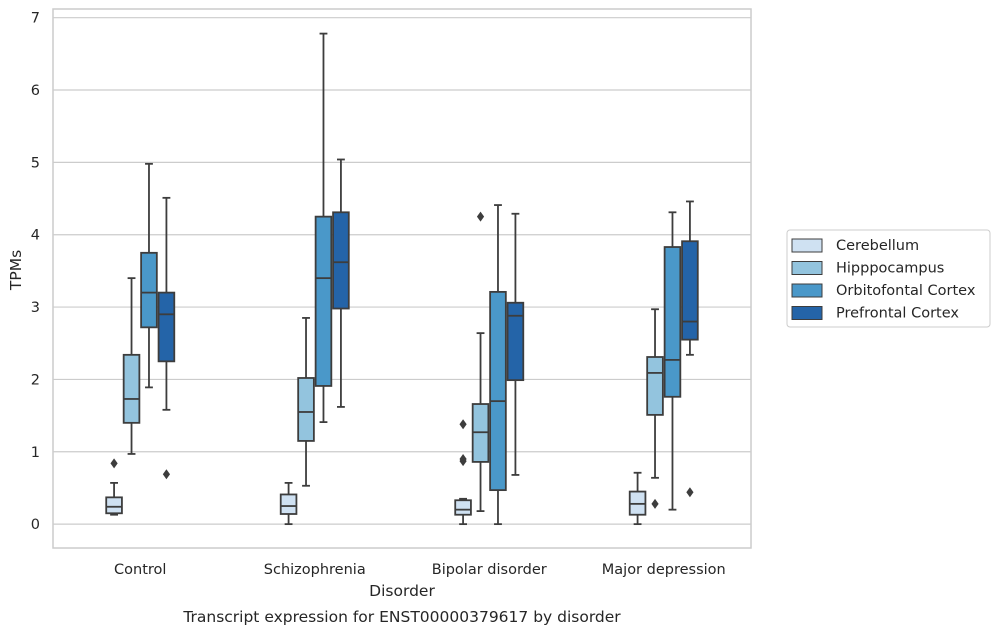  Describe the element at coordinates (35, 380) in the screenshot. I see `y-tick-label: 2` at that location.